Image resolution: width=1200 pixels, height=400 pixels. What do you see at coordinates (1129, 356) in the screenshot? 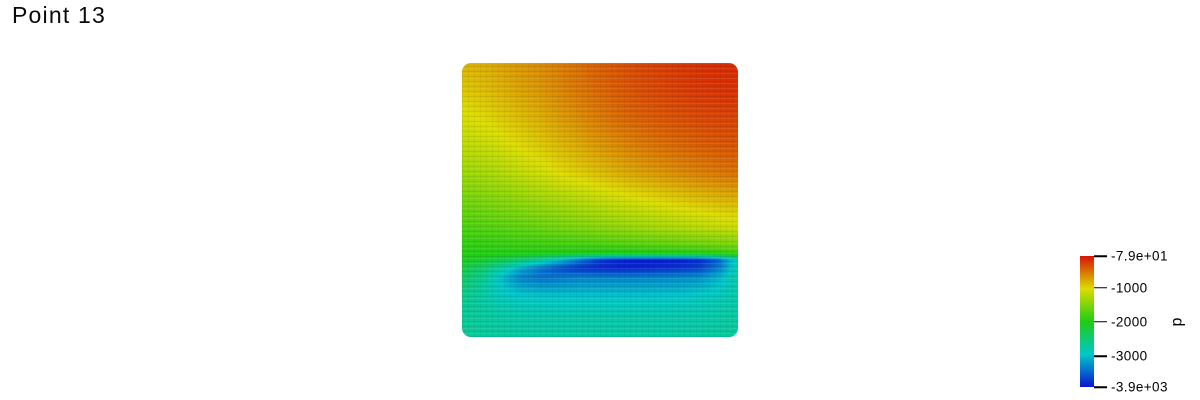
I see `colorbar-tick-label: -3000` at bounding box center [1129, 356].